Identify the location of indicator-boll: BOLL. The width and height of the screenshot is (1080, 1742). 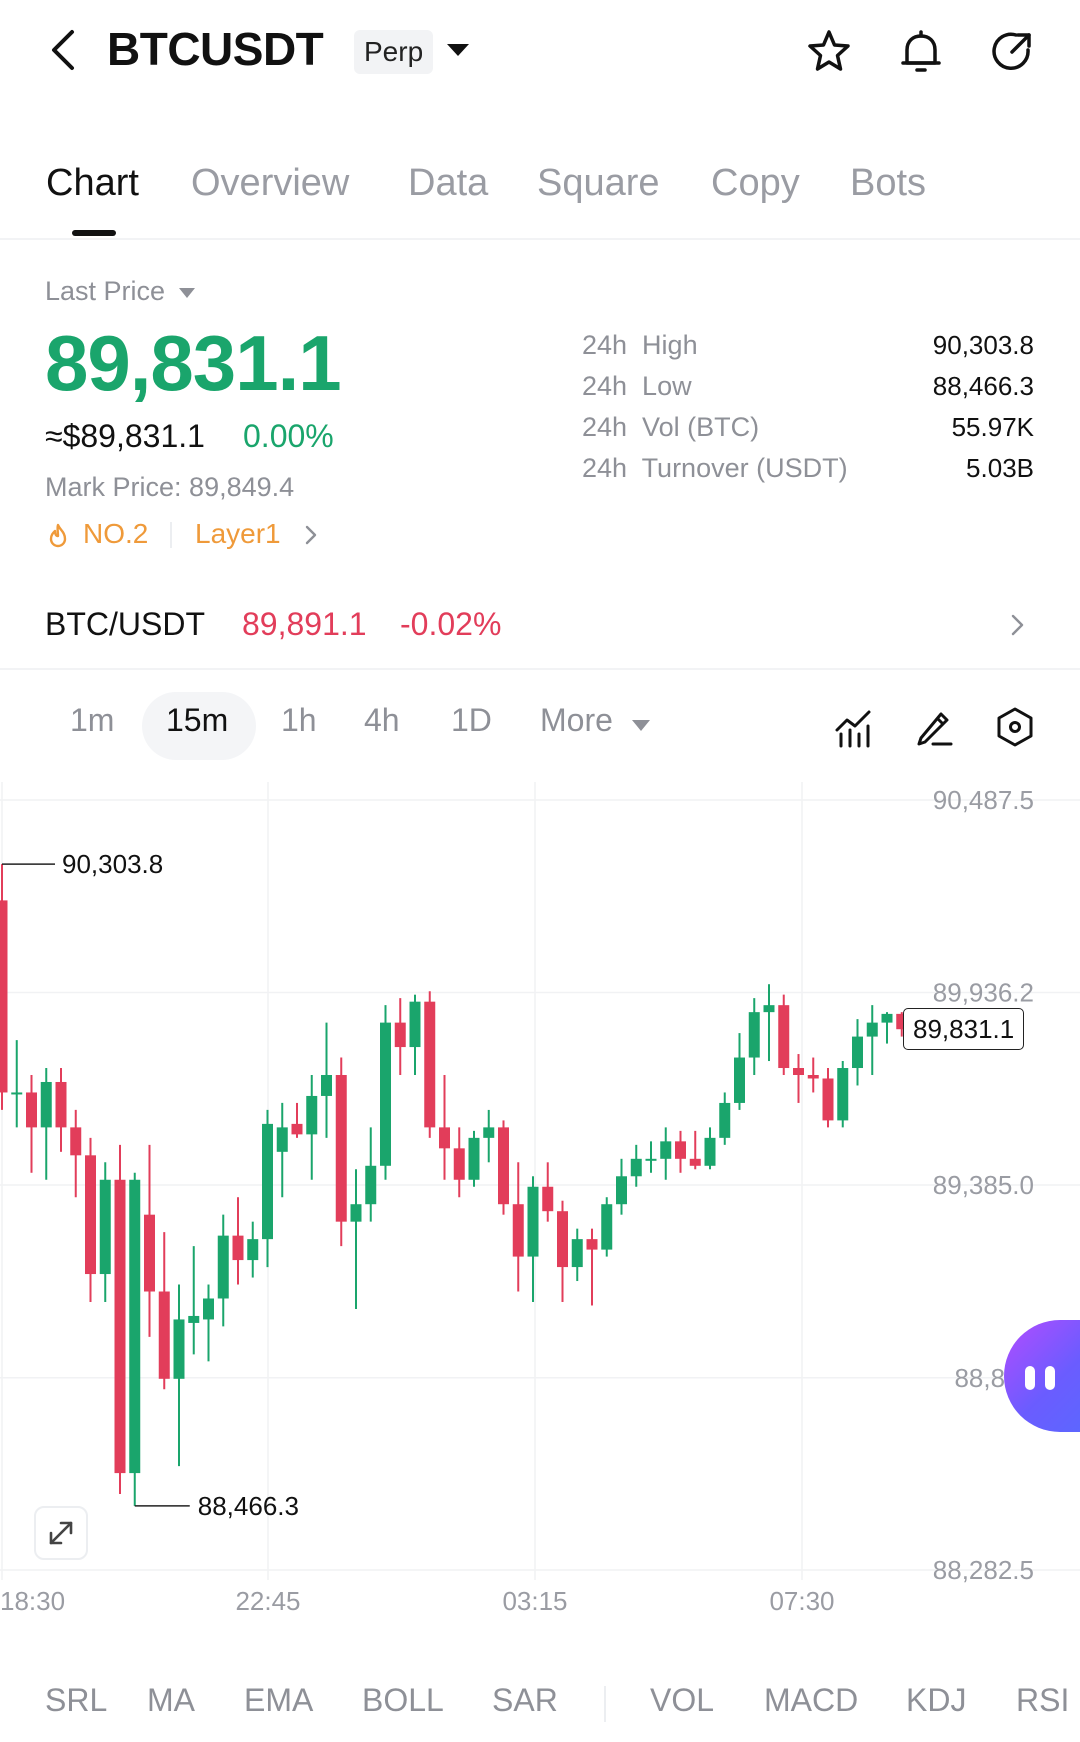
(403, 1700).